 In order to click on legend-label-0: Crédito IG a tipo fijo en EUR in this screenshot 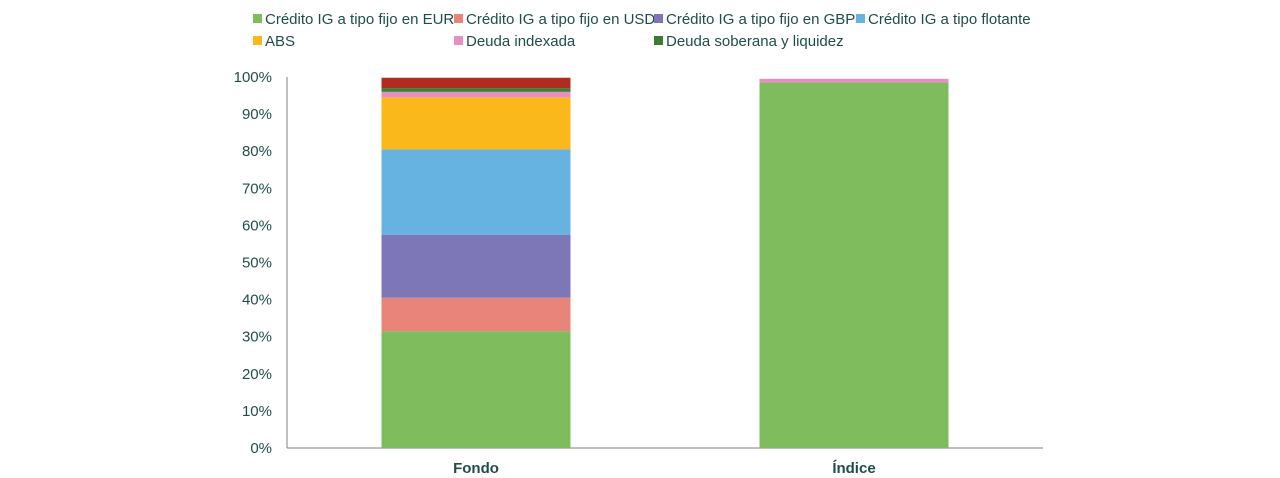, I will do `click(359, 19)`.